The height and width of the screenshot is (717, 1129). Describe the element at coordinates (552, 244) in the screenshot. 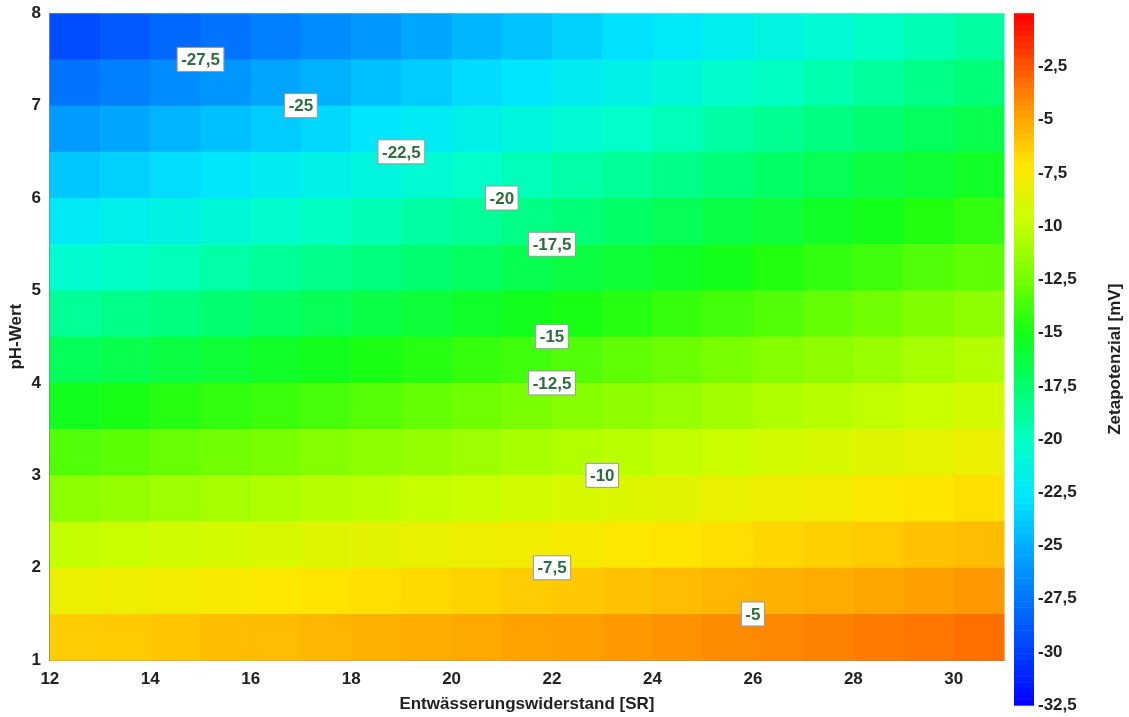

I see `annotation: -17,5` at that location.